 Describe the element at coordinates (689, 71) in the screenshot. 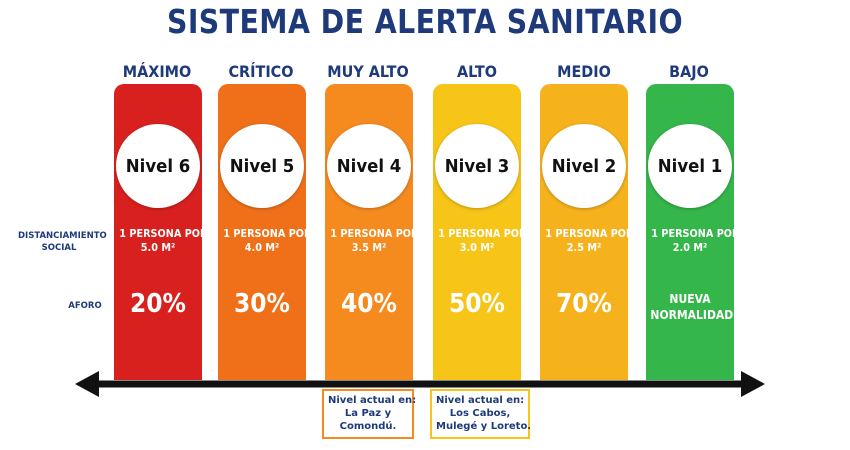

I see `level-name-bajo: BAJO` at that location.